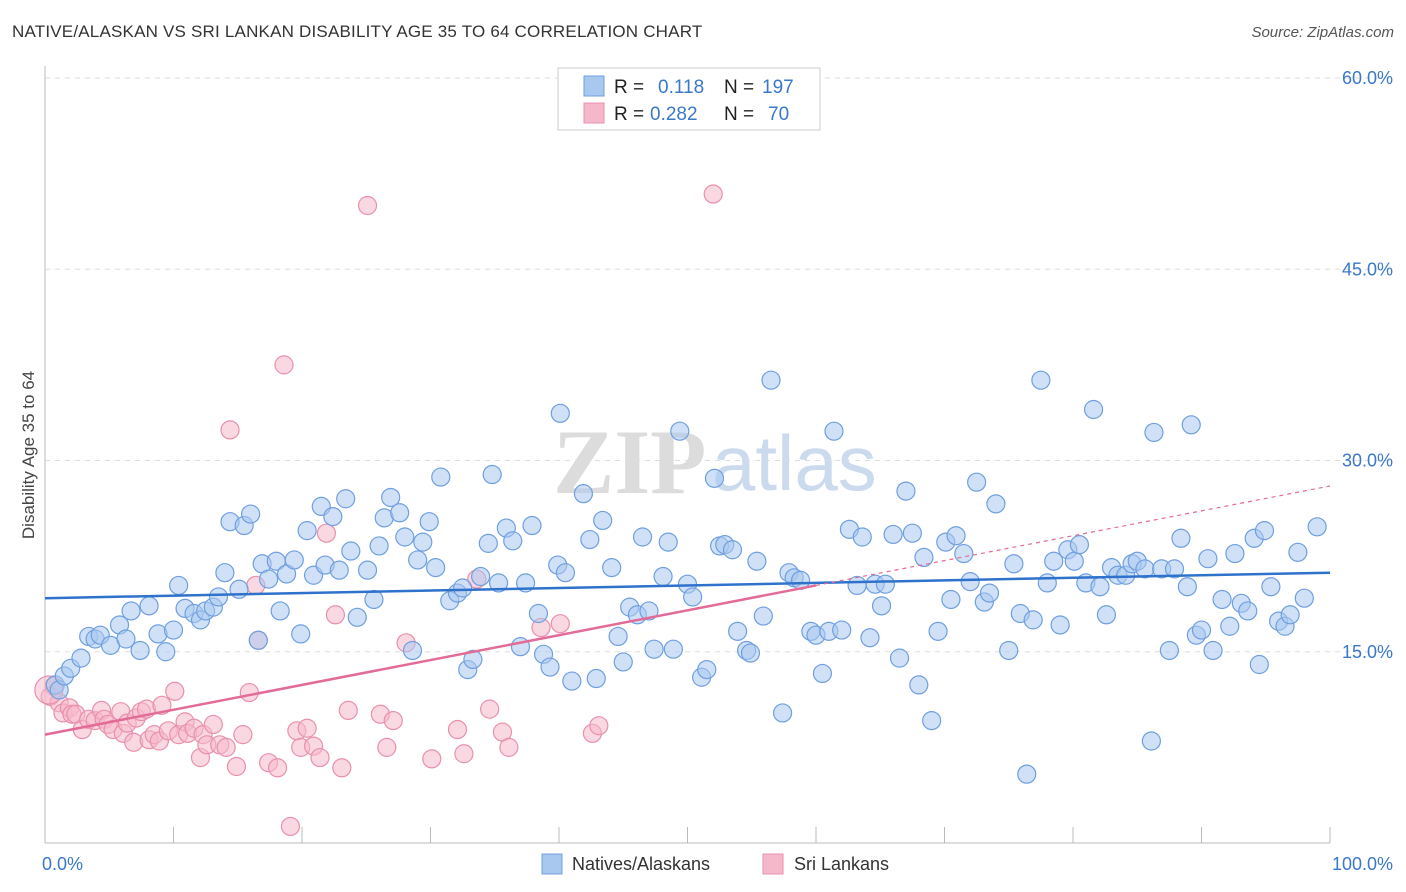 The height and width of the screenshot is (892, 1406). Describe the element at coordinates (629, 87) in the screenshot. I see `stats-r-label-blue: R =` at that location.